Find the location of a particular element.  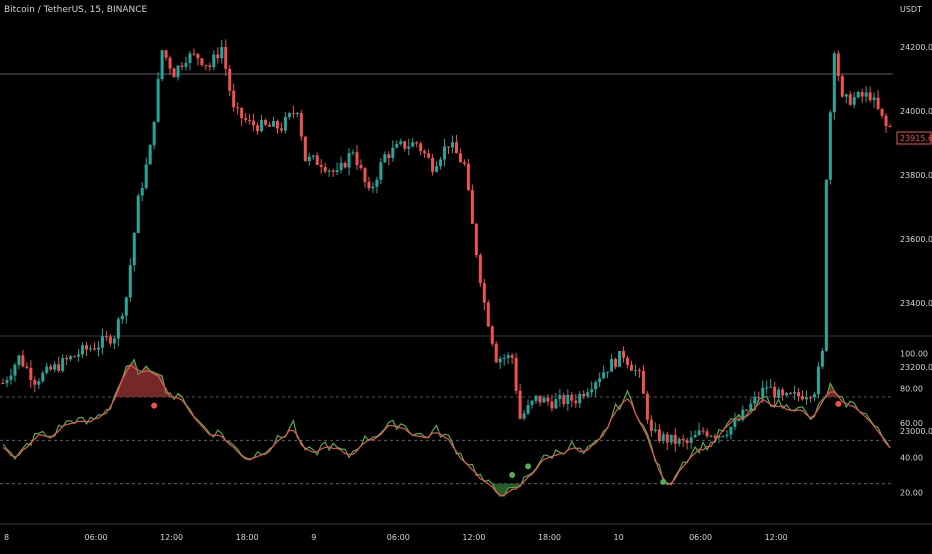

price-tick-label: 24200.00 is located at coordinates (916, 47).